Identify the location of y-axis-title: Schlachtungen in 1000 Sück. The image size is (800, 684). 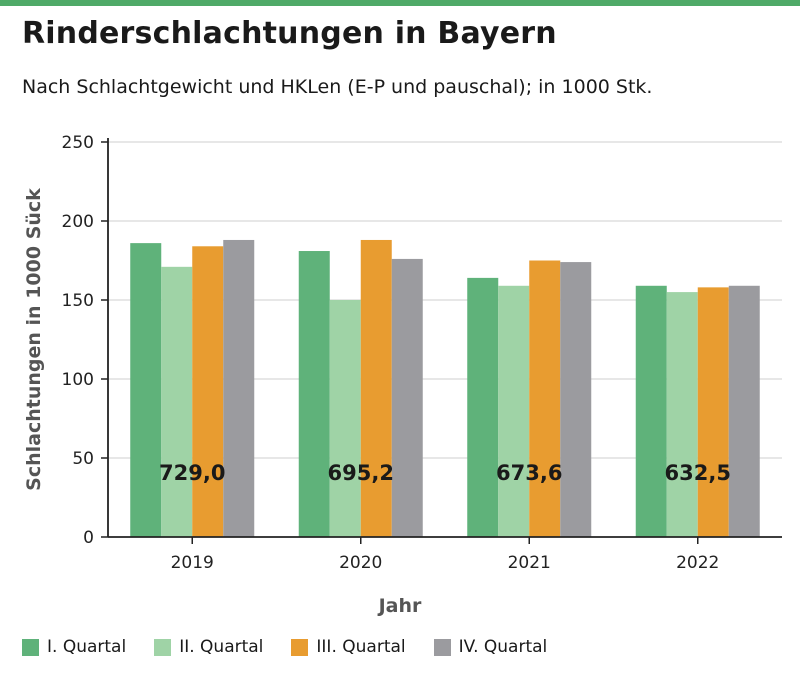
(34, 339).